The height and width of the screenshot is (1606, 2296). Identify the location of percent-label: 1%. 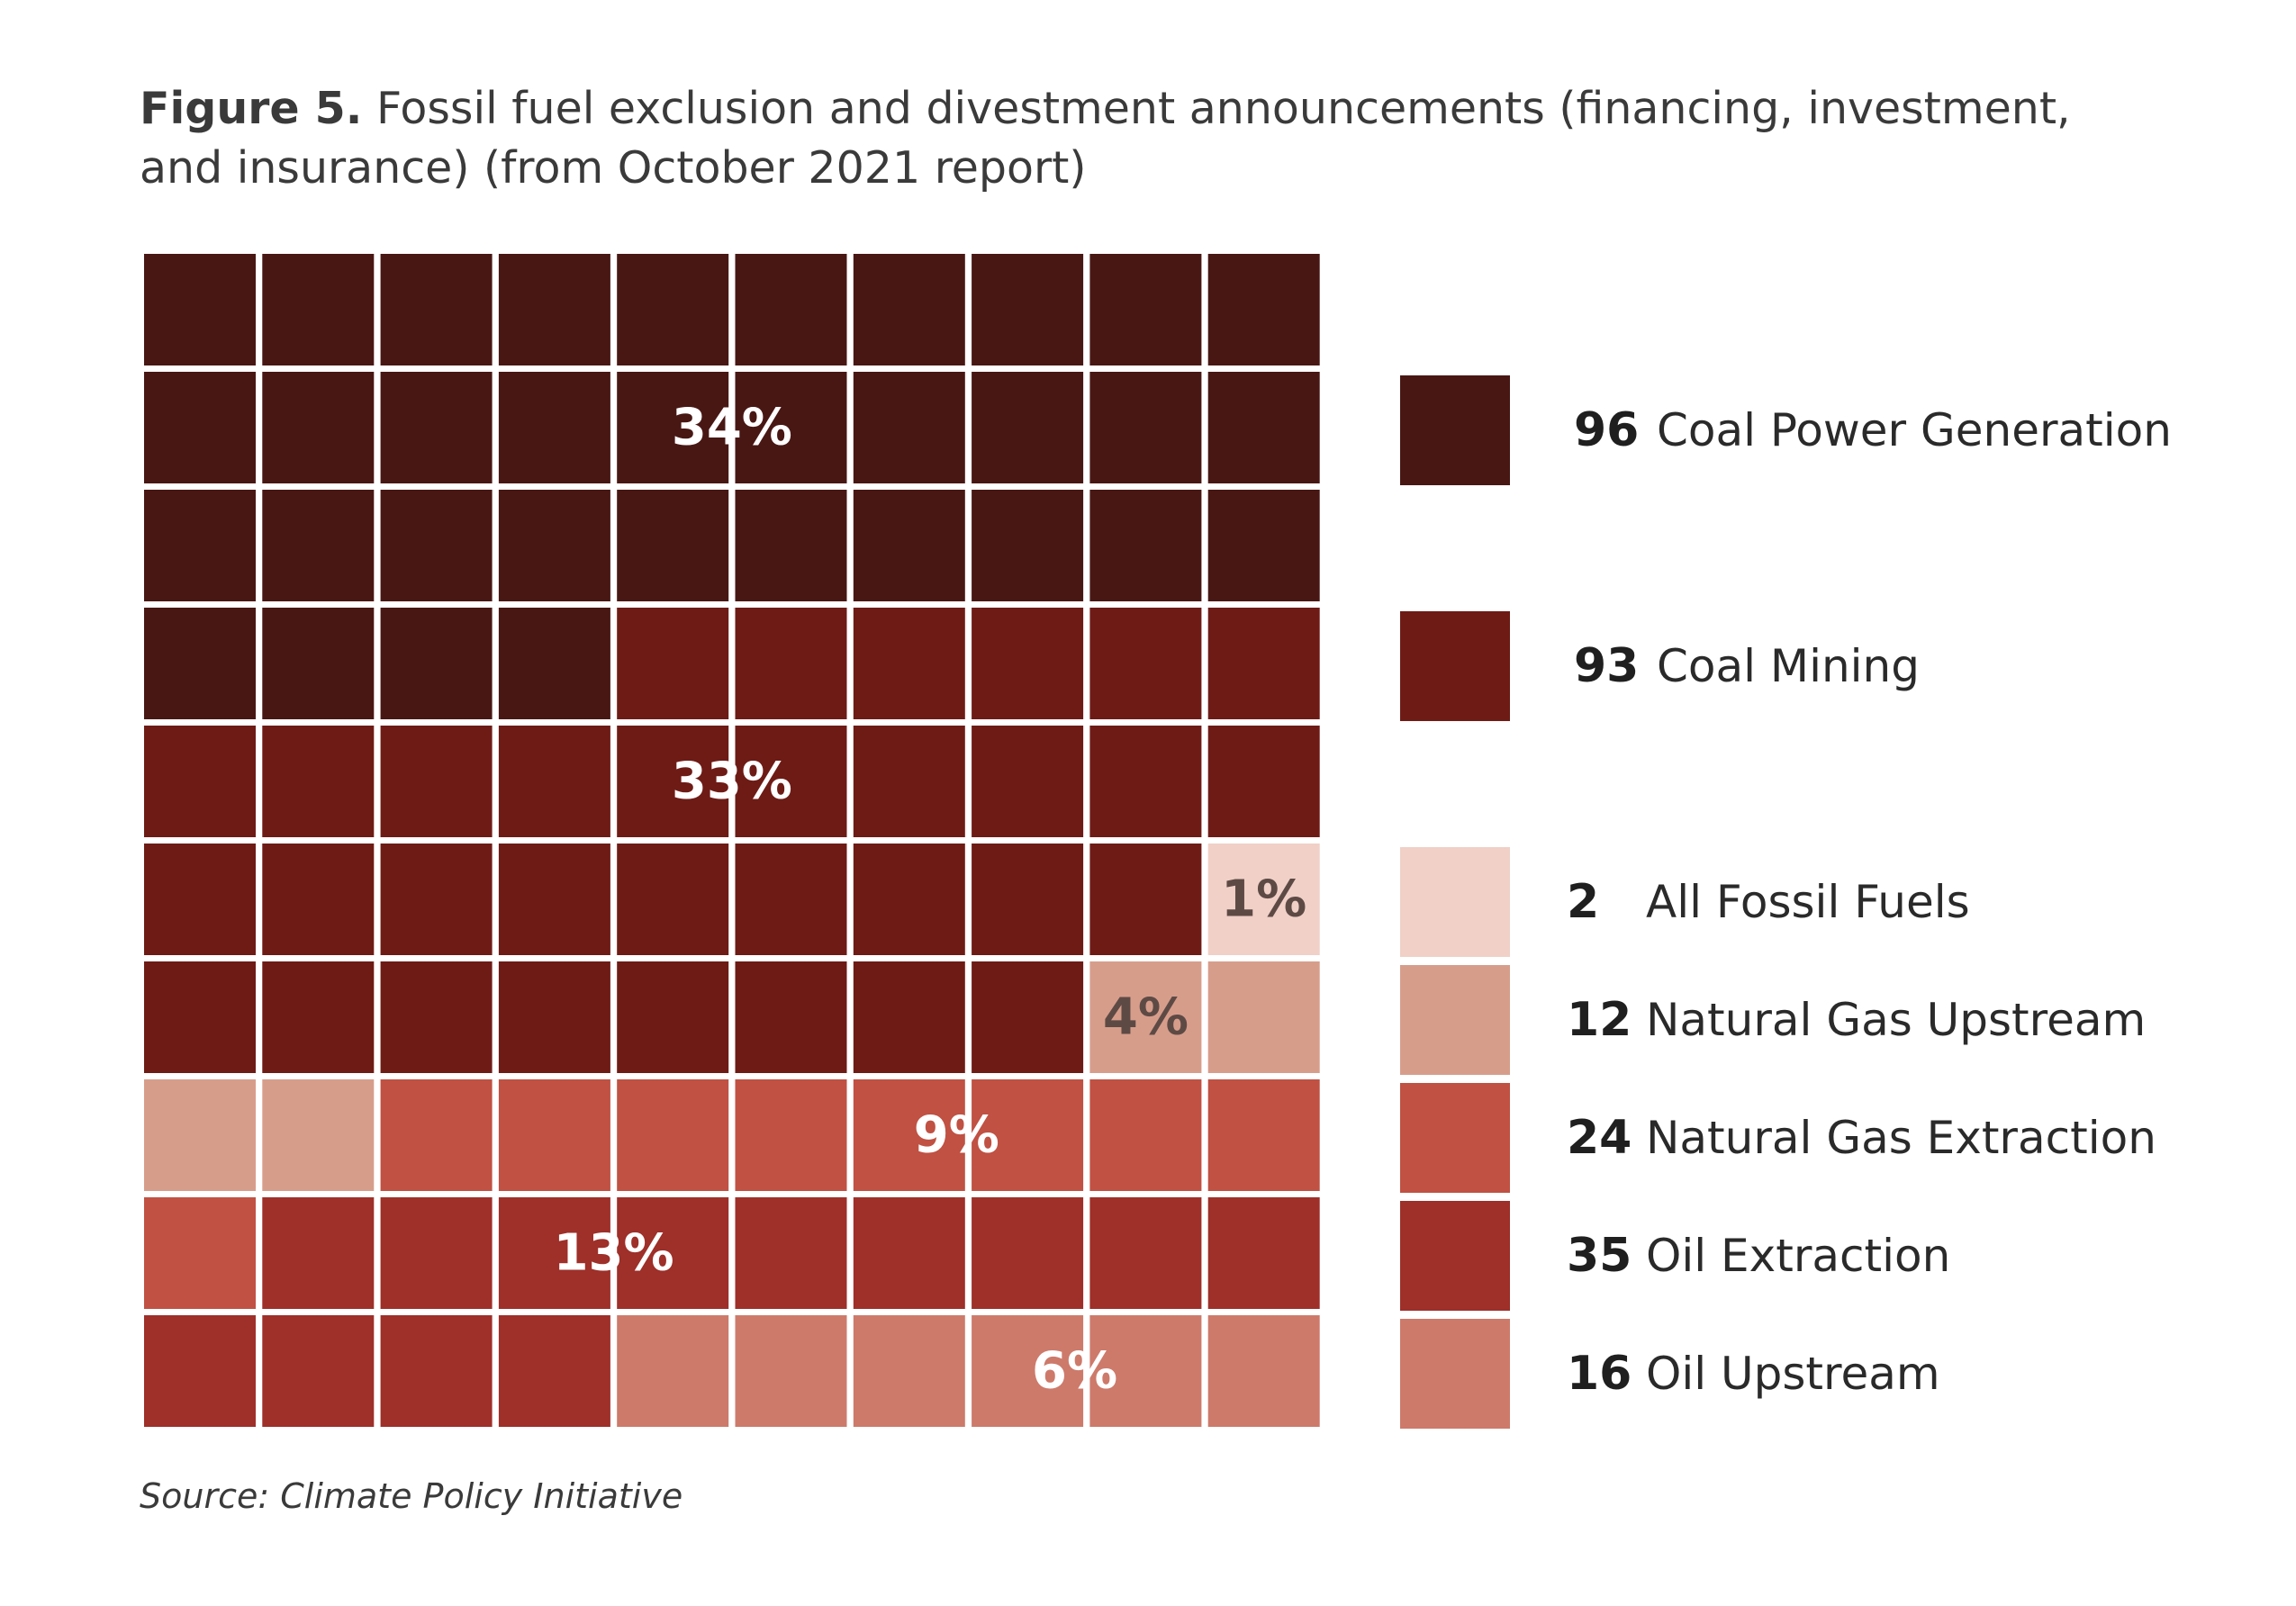
(1263, 900).